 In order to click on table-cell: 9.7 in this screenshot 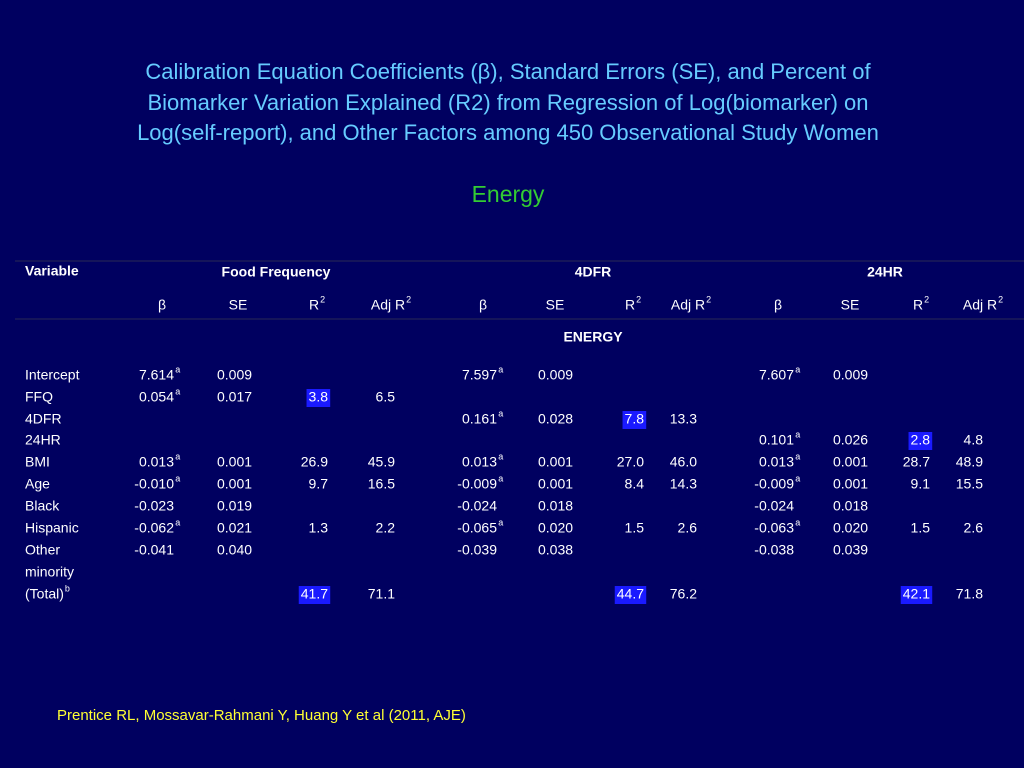, I will do `click(319, 484)`.